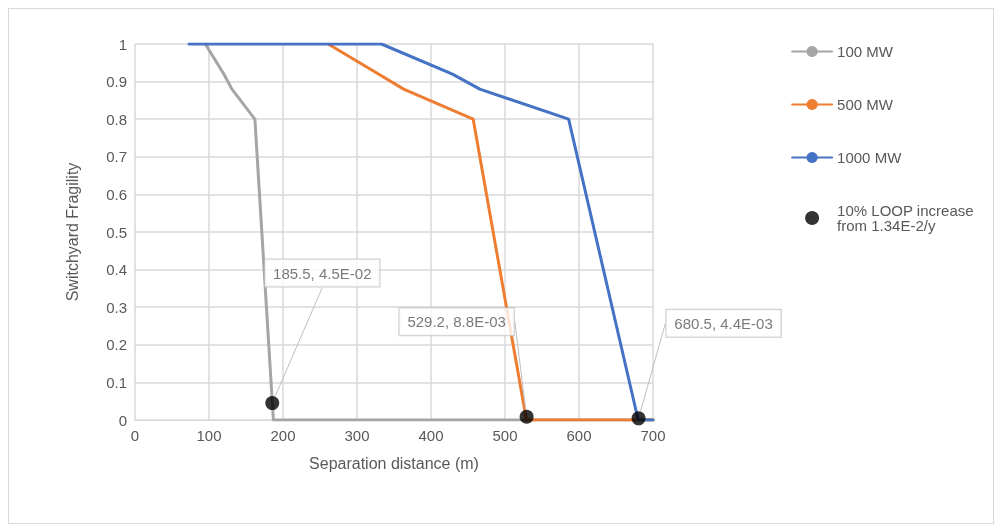  What do you see at coordinates (116, 232) in the screenshot?
I see `y-tick-label: 0.5` at bounding box center [116, 232].